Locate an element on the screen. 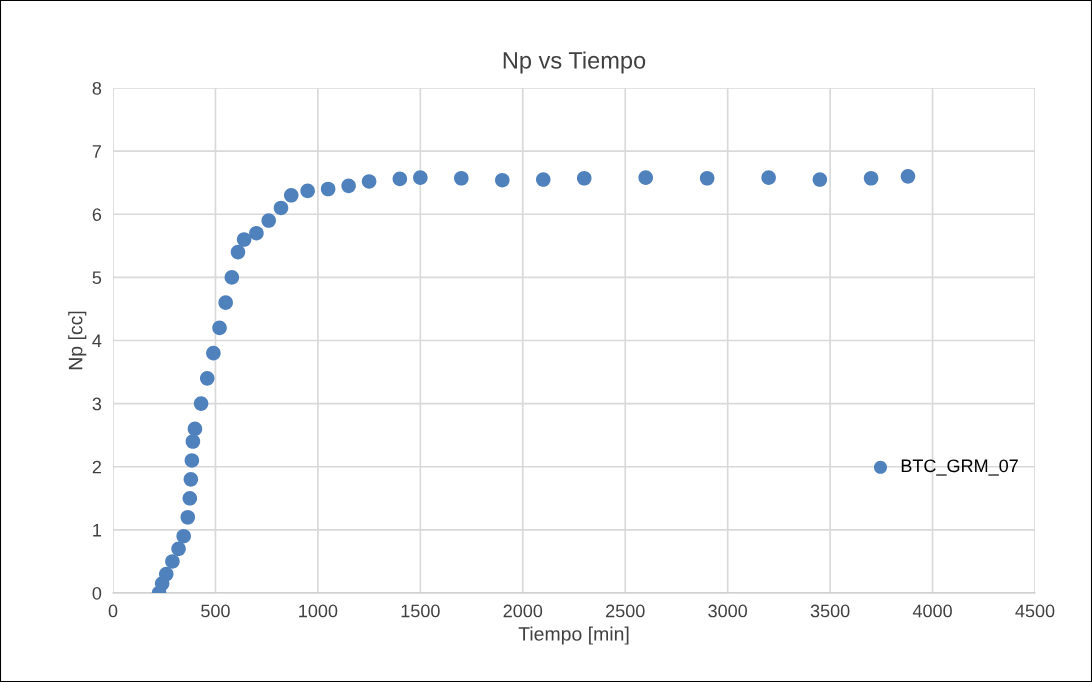  y-tick-label: 6 is located at coordinates (97, 214).